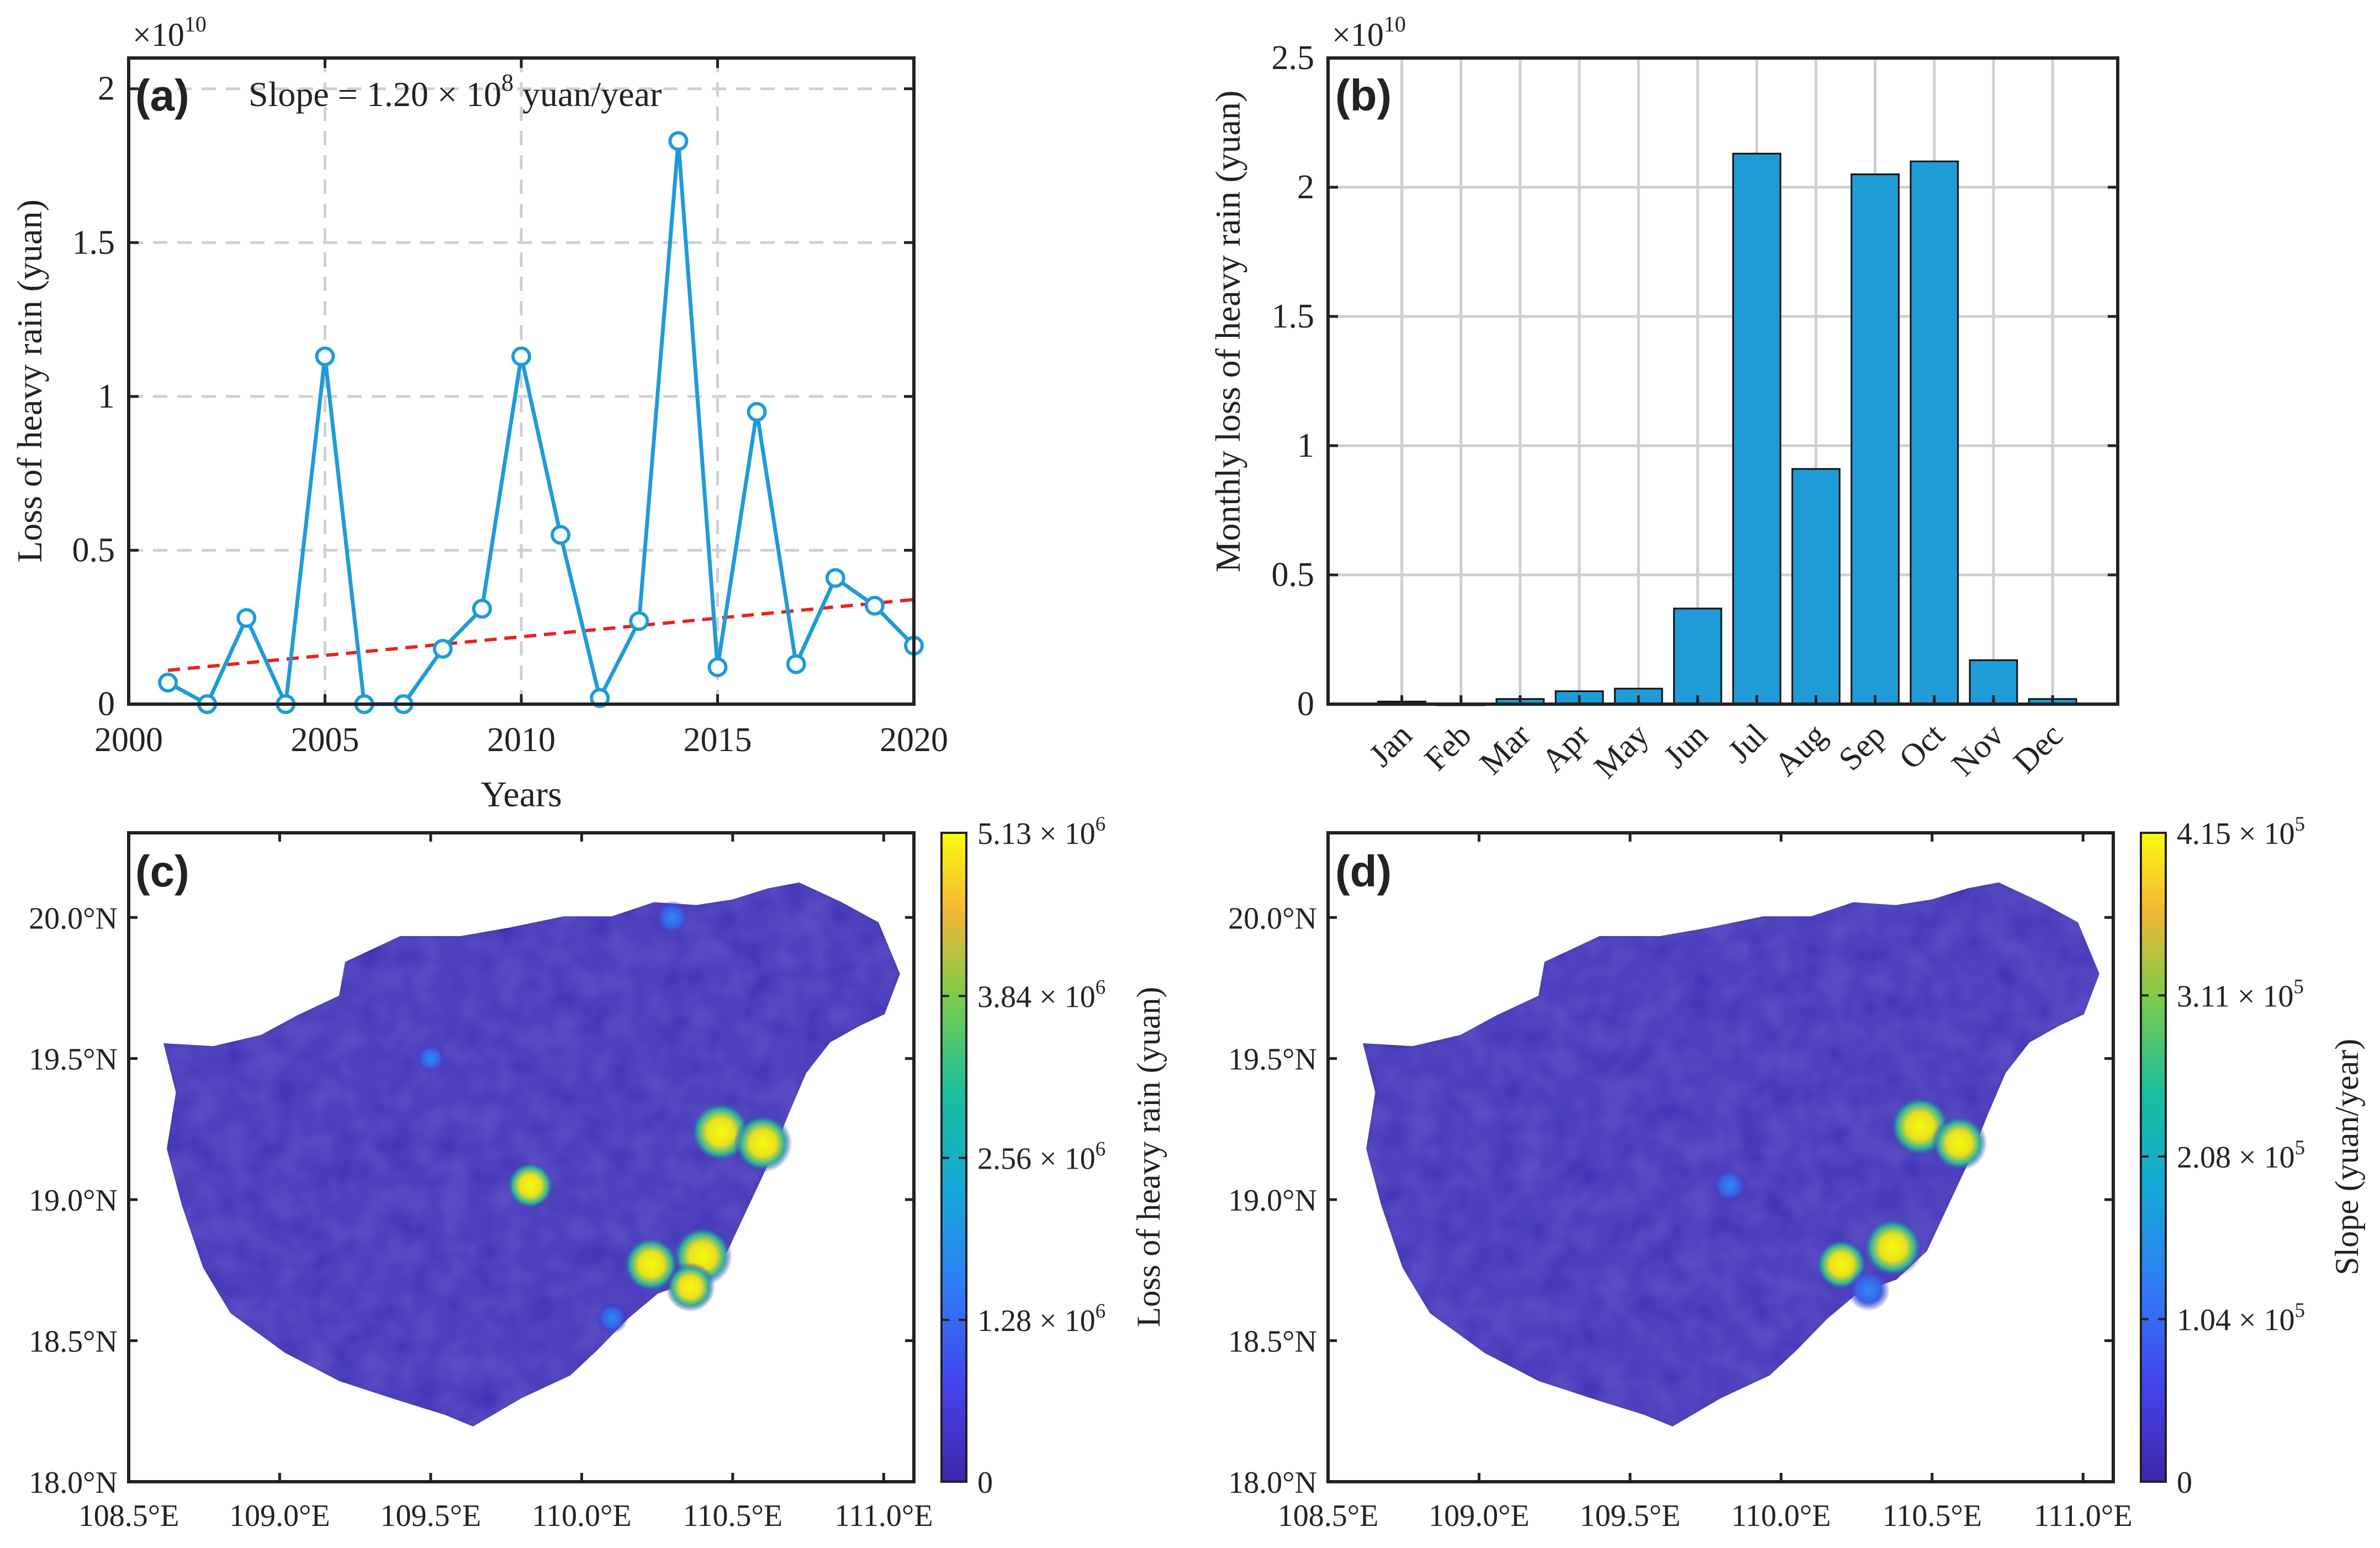 The height and width of the screenshot is (1548, 2380). Describe the element at coordinates (914, 740) in the screenshot. I see `panel-a-xtick-label: 2020` at that location.